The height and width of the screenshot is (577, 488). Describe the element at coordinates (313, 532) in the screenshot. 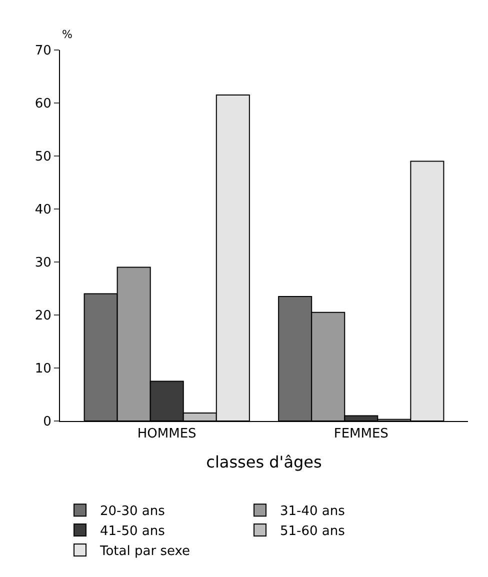

I see `legend-label: 51-60 ans` at that location.